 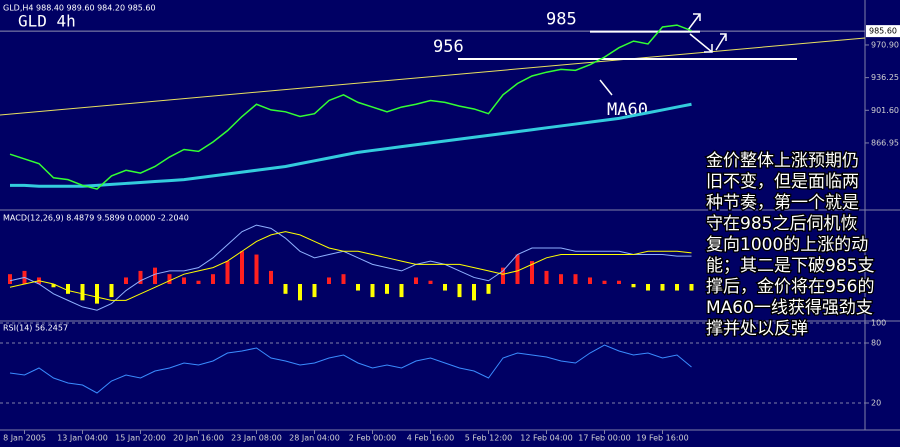 I want to click on y-tick-label: 936.25, so click(x=885, y=77).